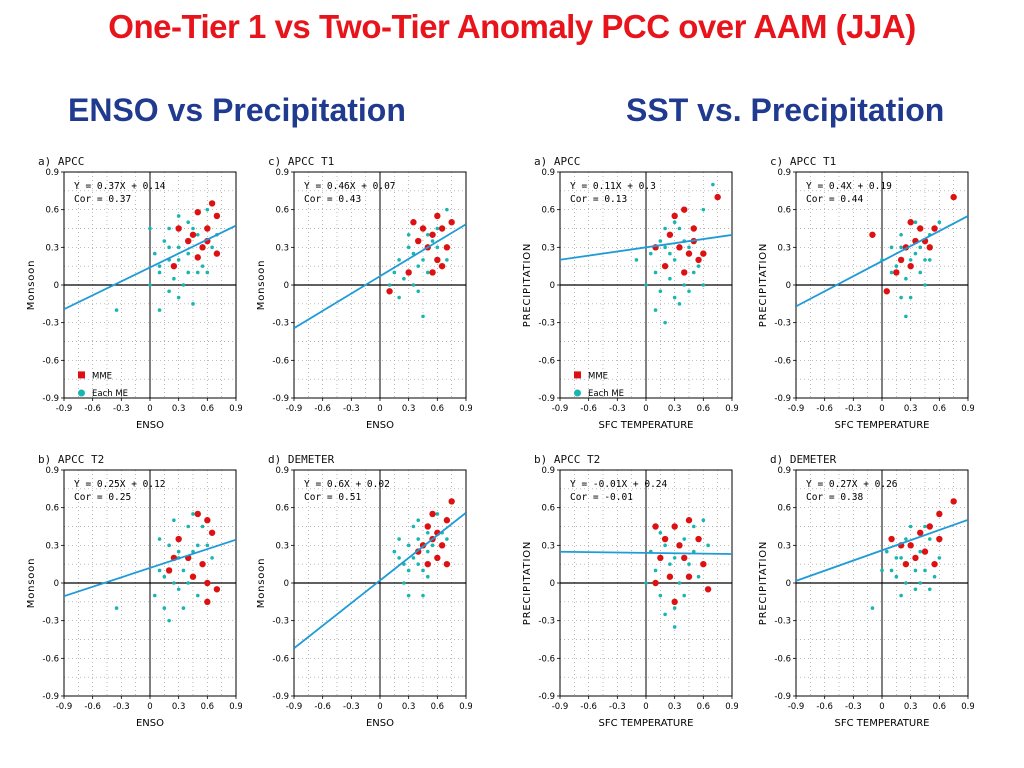 The height and width of the screenshot is (768, 1024). I want to click on y-tick-label: 0, so click(788, 286).